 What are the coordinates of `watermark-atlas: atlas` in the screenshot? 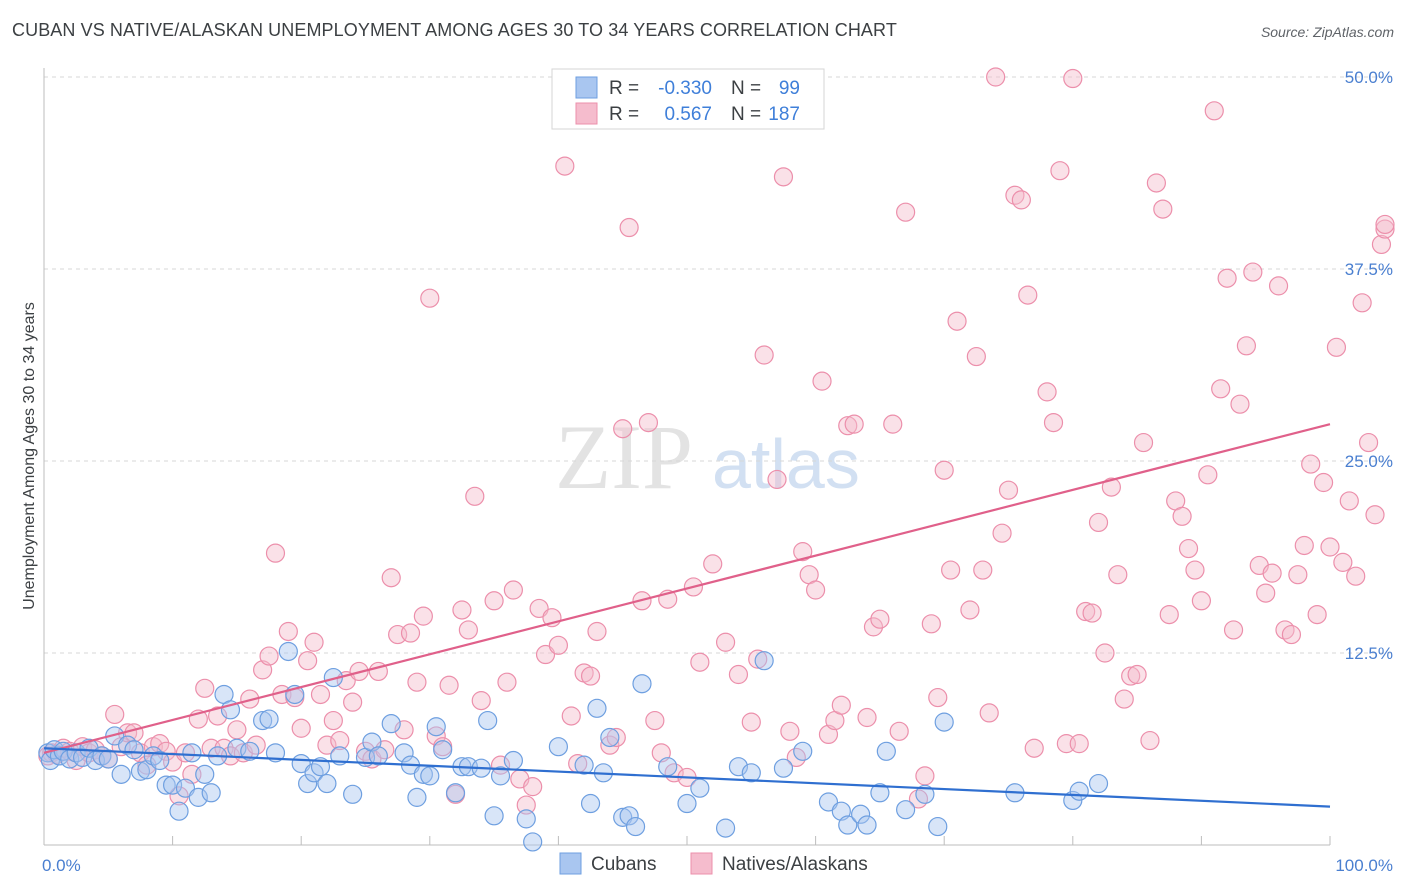 It's located at (786, 464).